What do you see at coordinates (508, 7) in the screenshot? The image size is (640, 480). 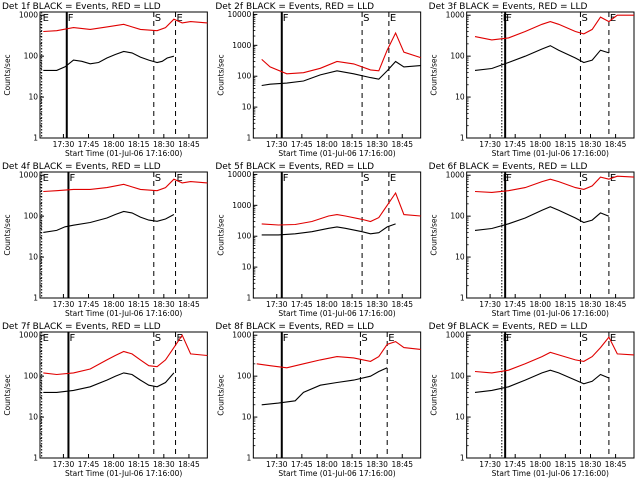 I see `plot-title: Det 3f BLACK = Events, RED = LLD` at bounding box center [508, 7].